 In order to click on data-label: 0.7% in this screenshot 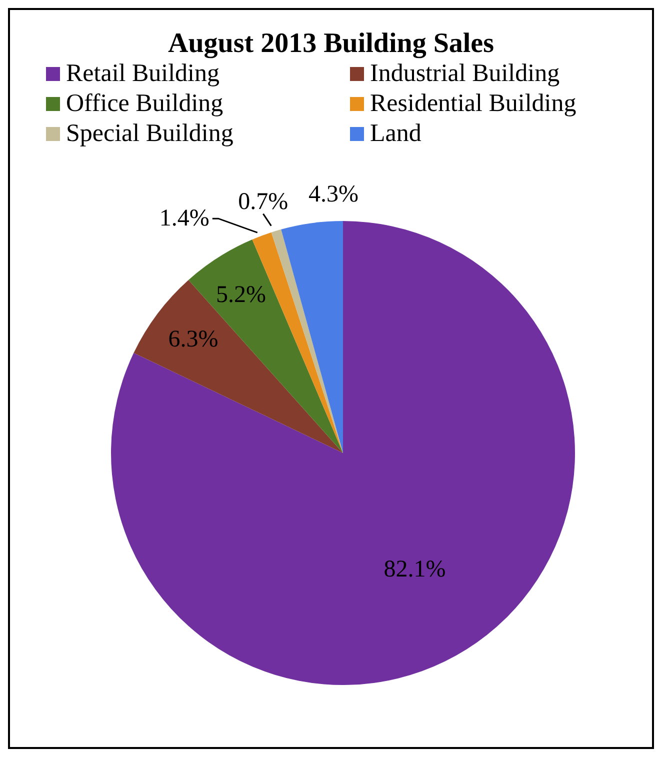, I will do `click(263, 201)`.